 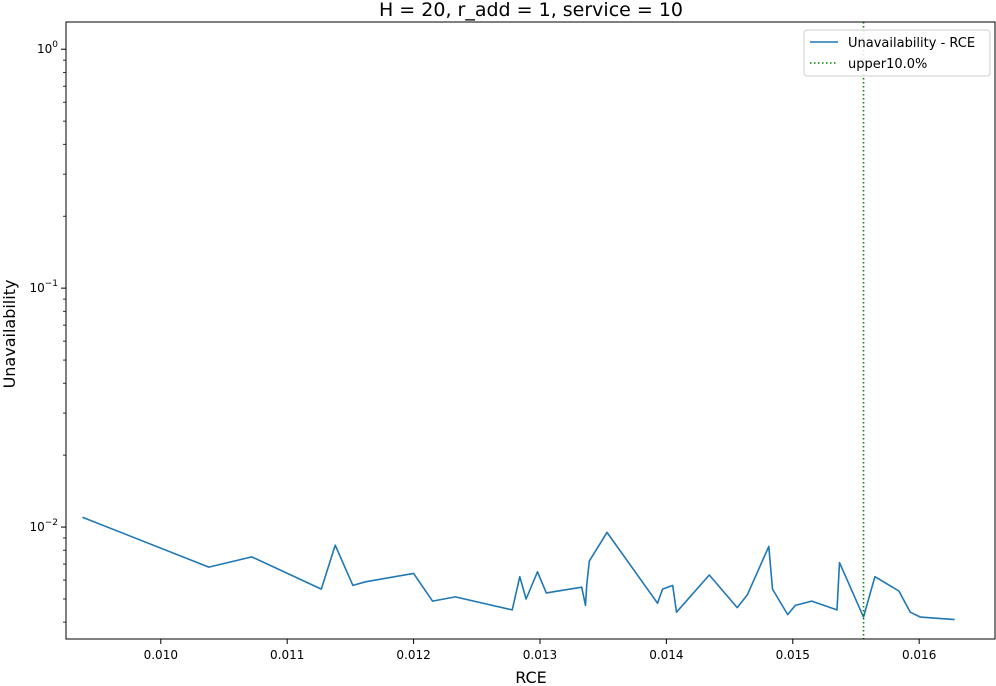 I want to click on legend-label-series: Unavailability - RCE, so click(x=911, y=43).